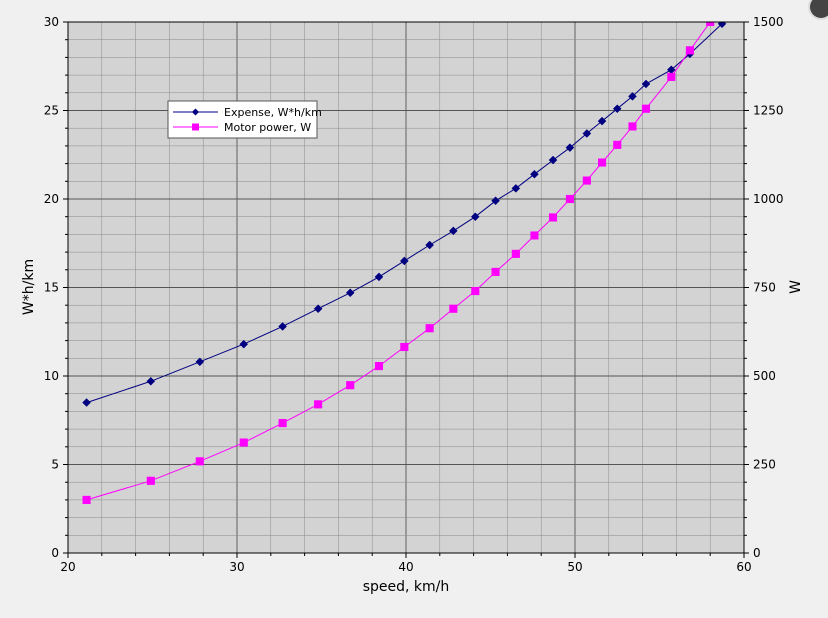 The image size is (828, 618). What do you see at coordinates (757, 553) in the screenshot?
I see `y-right-tick-label: 0` at bounding box center [757, 553].